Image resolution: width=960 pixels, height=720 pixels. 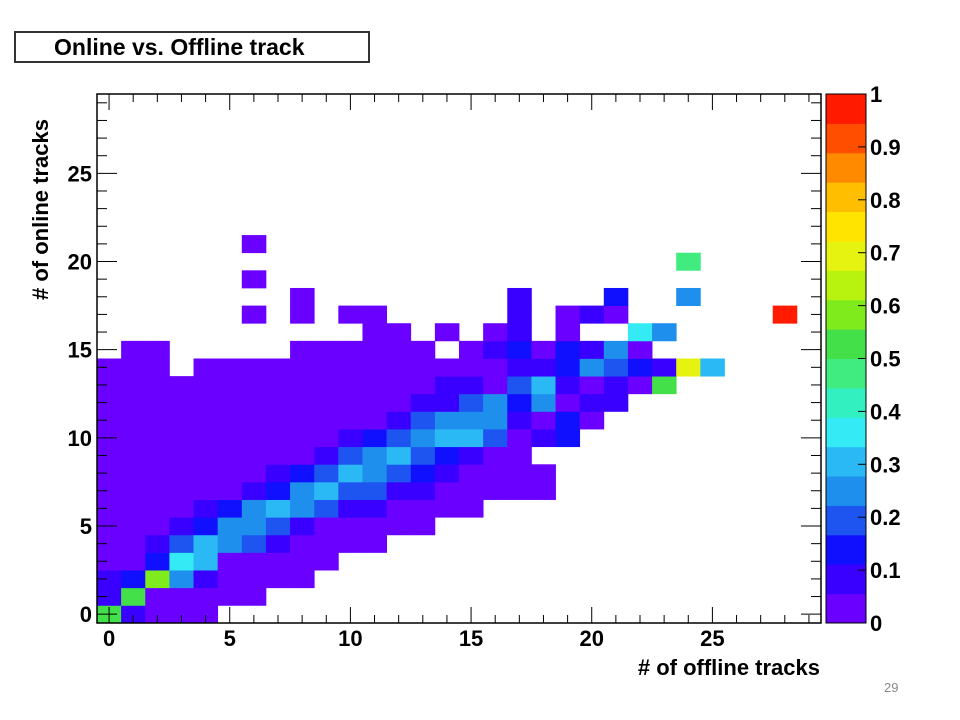 I want to click on colorbar: 0 0.1 0.2 0.3 0.4 0.5 0.6 0.7 0.8 0.9 1, so click(x=863, y=359).